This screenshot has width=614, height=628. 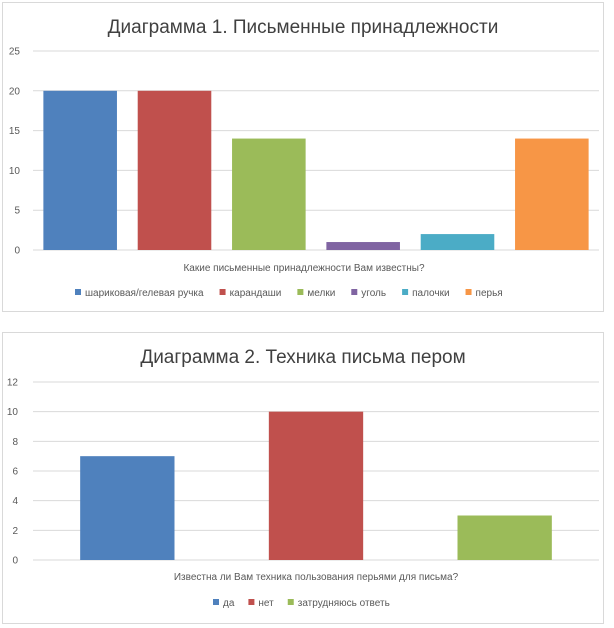 What do you see at coordinates (15, 131) in the screenshot?
I see `y-tick-label: 15` at bounding box center [15, 131].